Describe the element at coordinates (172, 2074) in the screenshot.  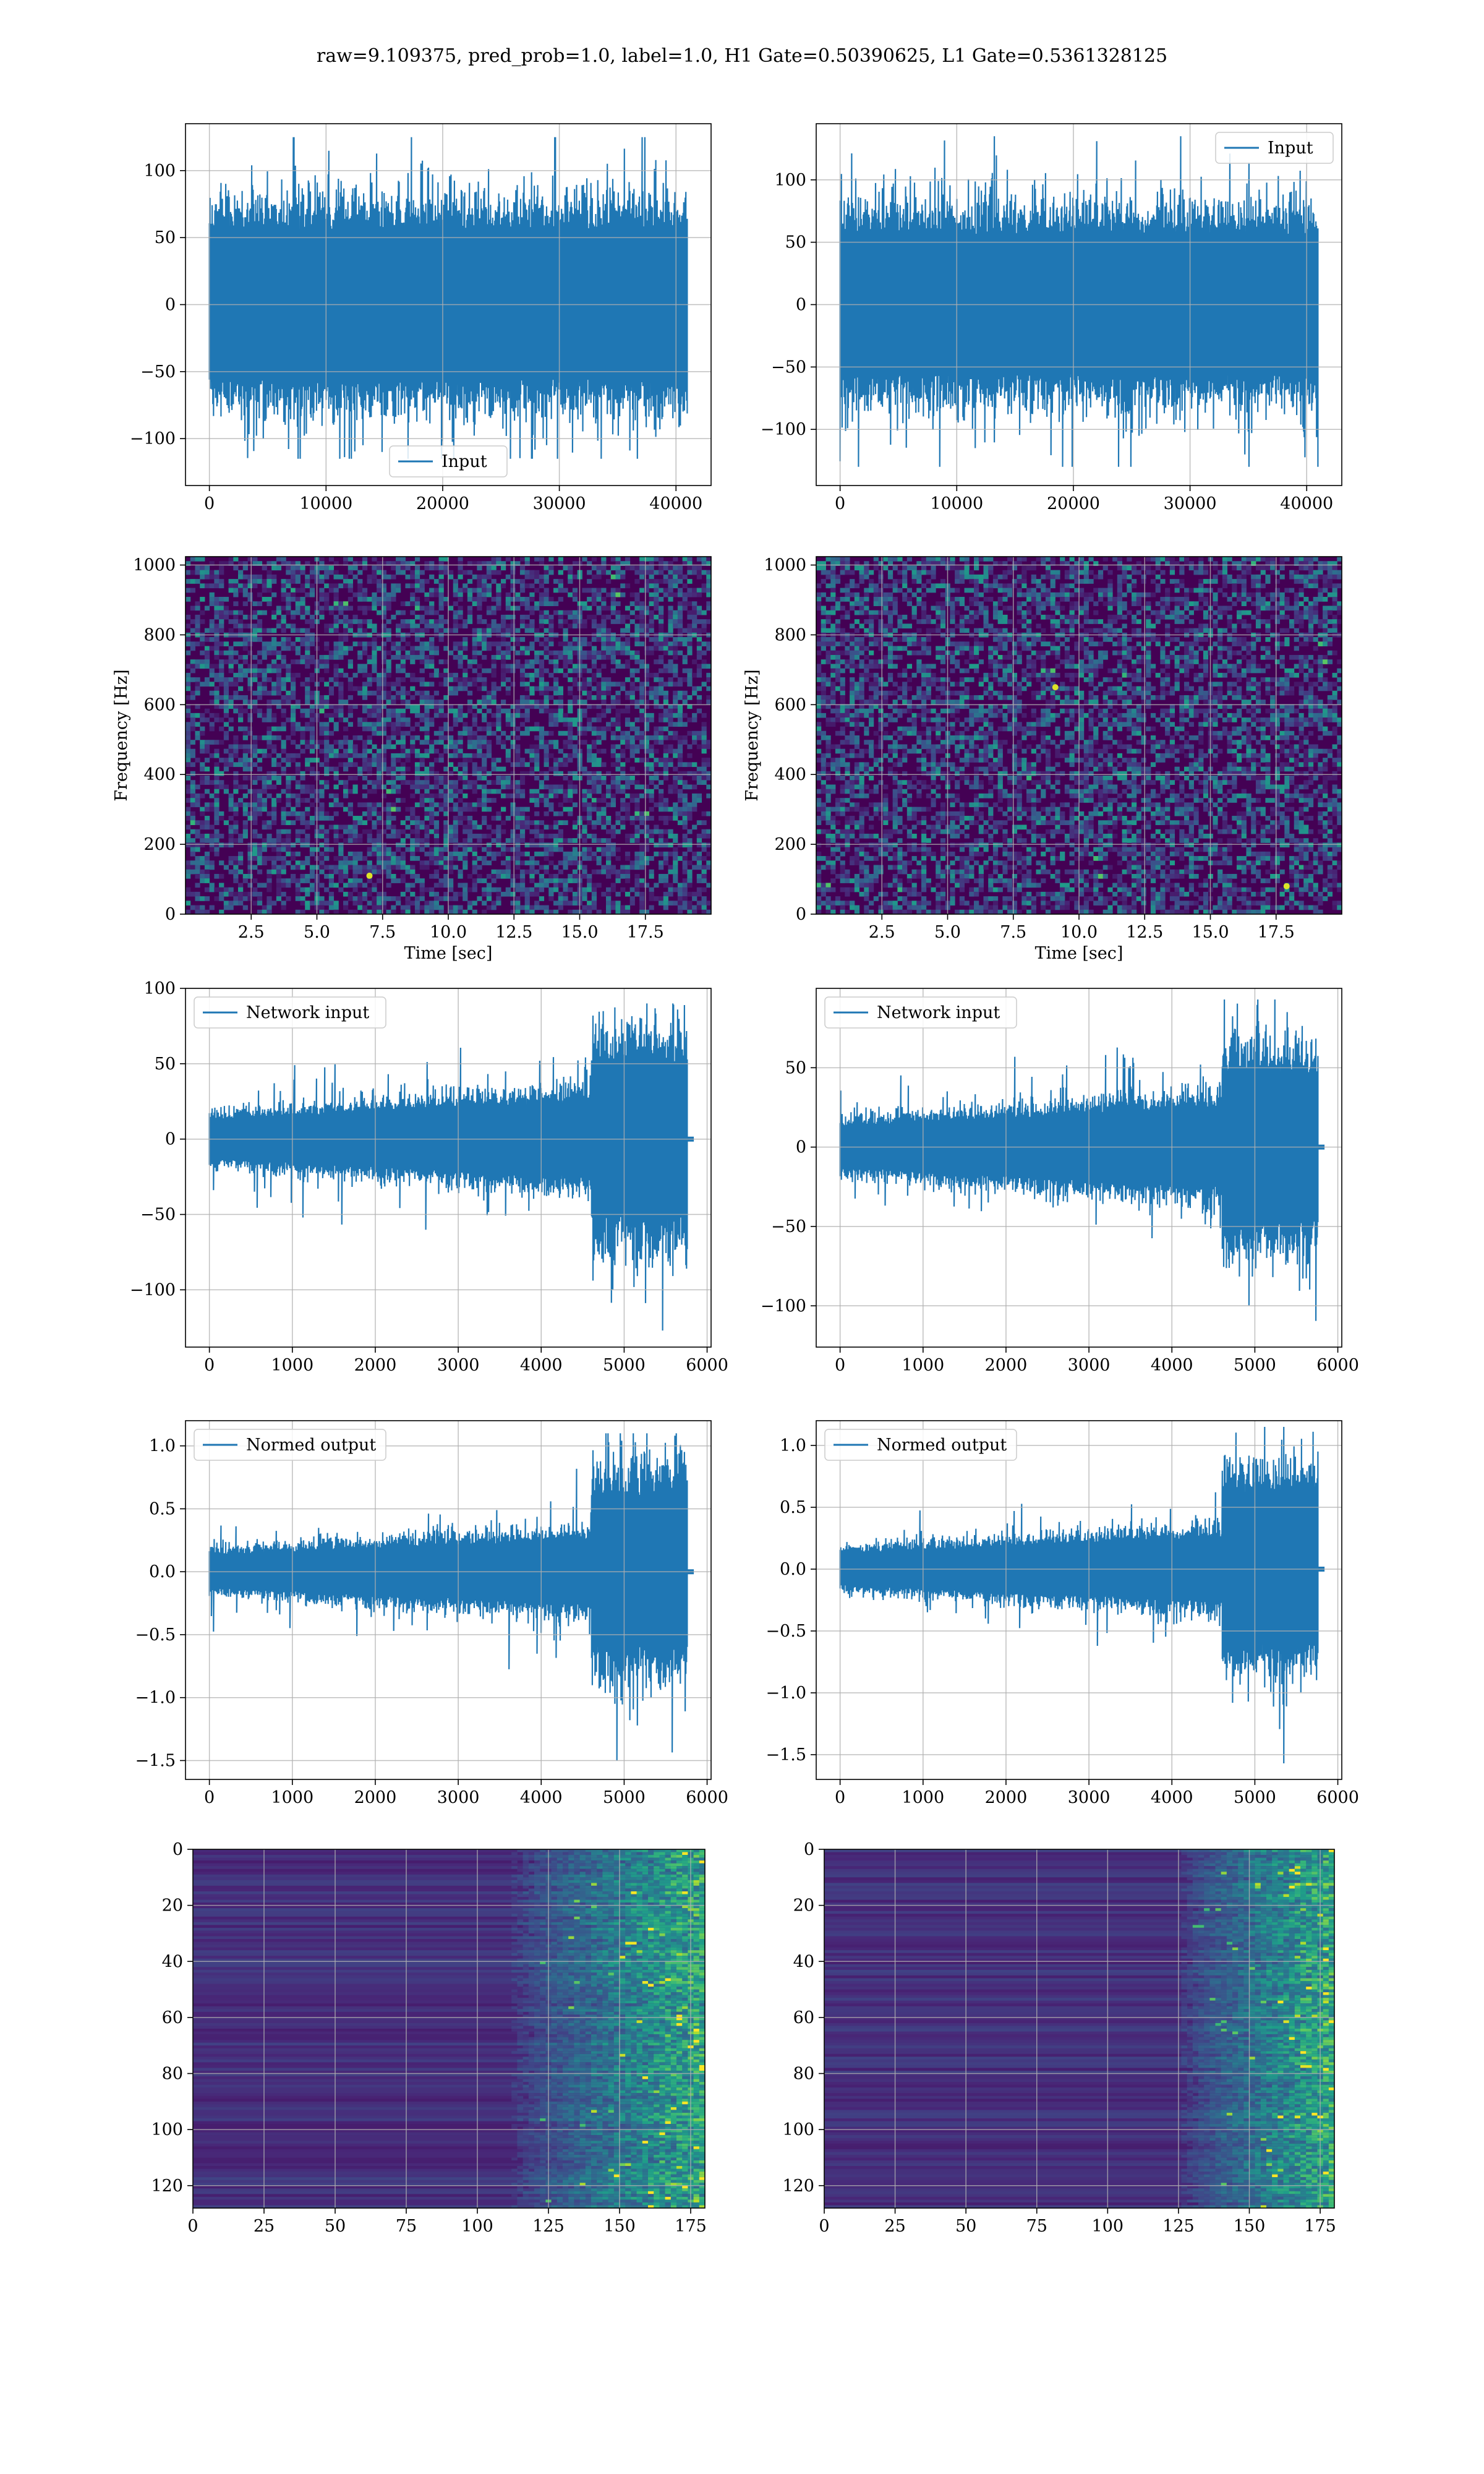
I see `y-tick-label: 80` at that location.